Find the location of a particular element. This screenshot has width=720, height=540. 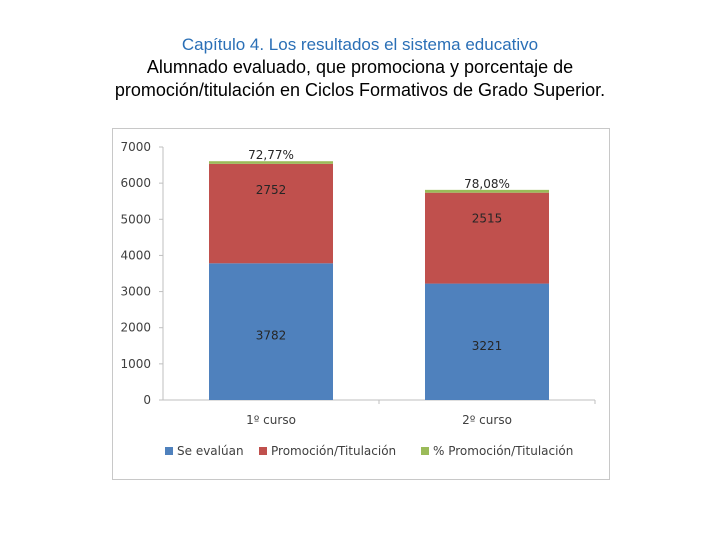

data-label: 72,77% is located at coordinates (271, 155).